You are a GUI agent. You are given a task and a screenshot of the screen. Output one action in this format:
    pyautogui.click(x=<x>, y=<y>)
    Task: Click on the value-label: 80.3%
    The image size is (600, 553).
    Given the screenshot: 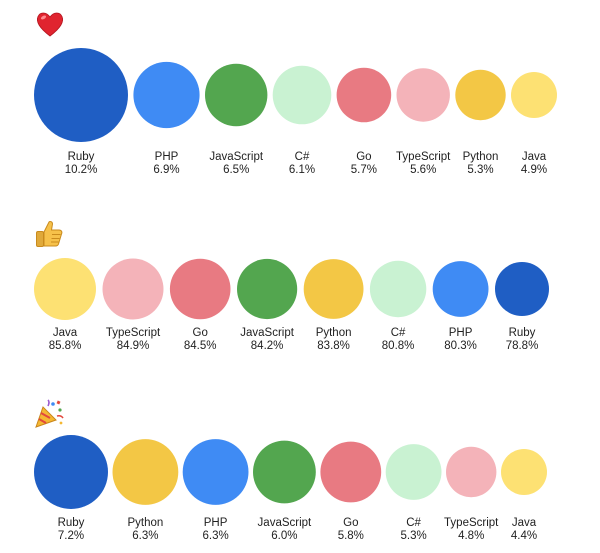 What is the action you would take?
    pyautogui.click(x=460, y=346)
    